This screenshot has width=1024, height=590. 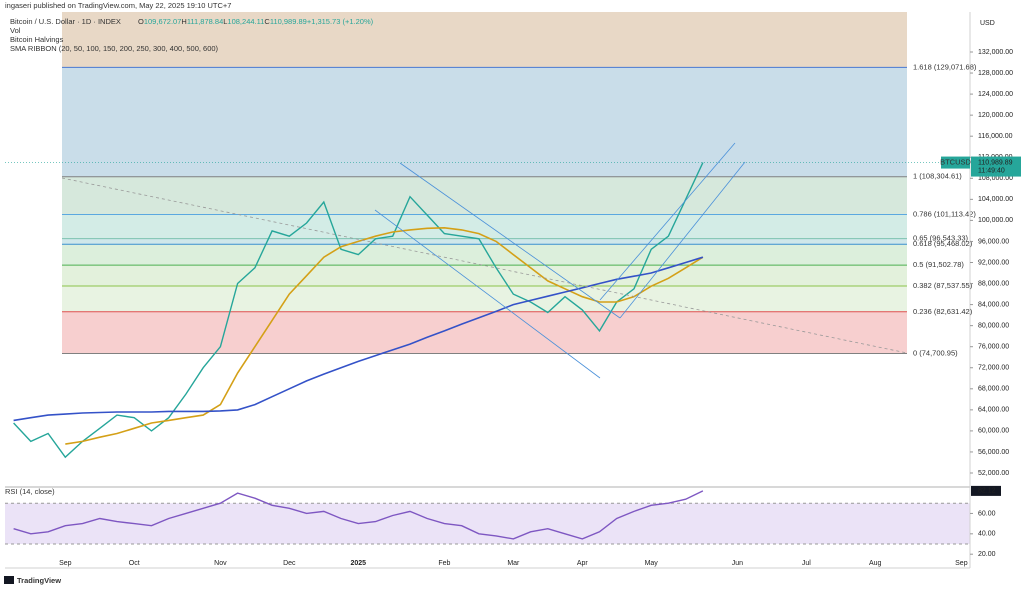 What do you see at coordinates (340, 21) in the screenshot?
I see `ohlc-value: +1,315.73 (+1.20%)` at bounding box center [340, 21].